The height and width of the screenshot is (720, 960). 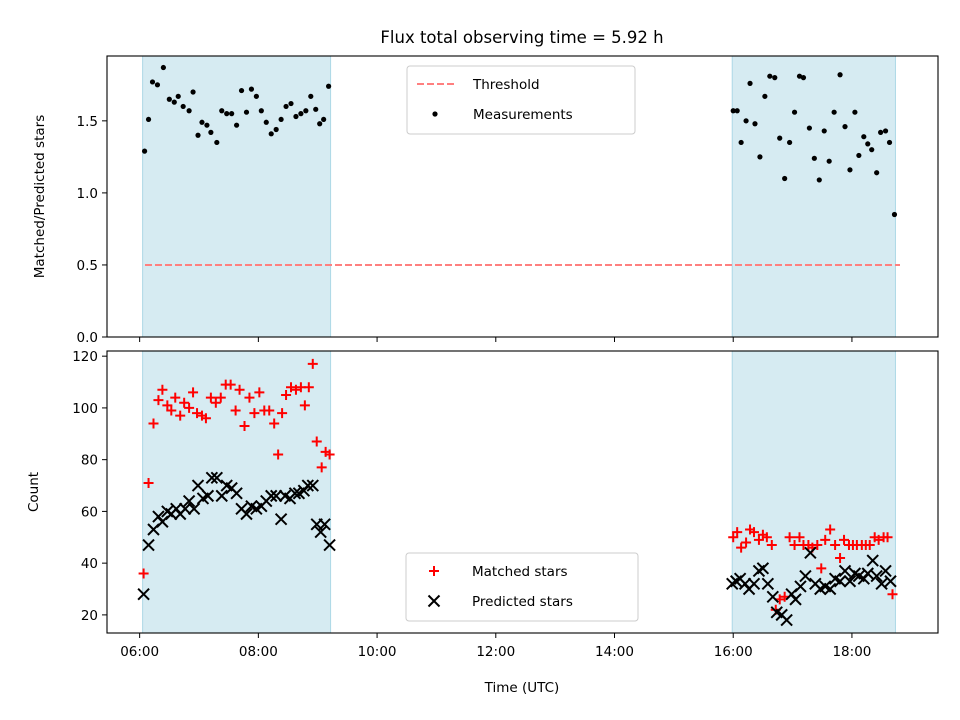 I want to click on legend-box, so click(x=521, y=100).